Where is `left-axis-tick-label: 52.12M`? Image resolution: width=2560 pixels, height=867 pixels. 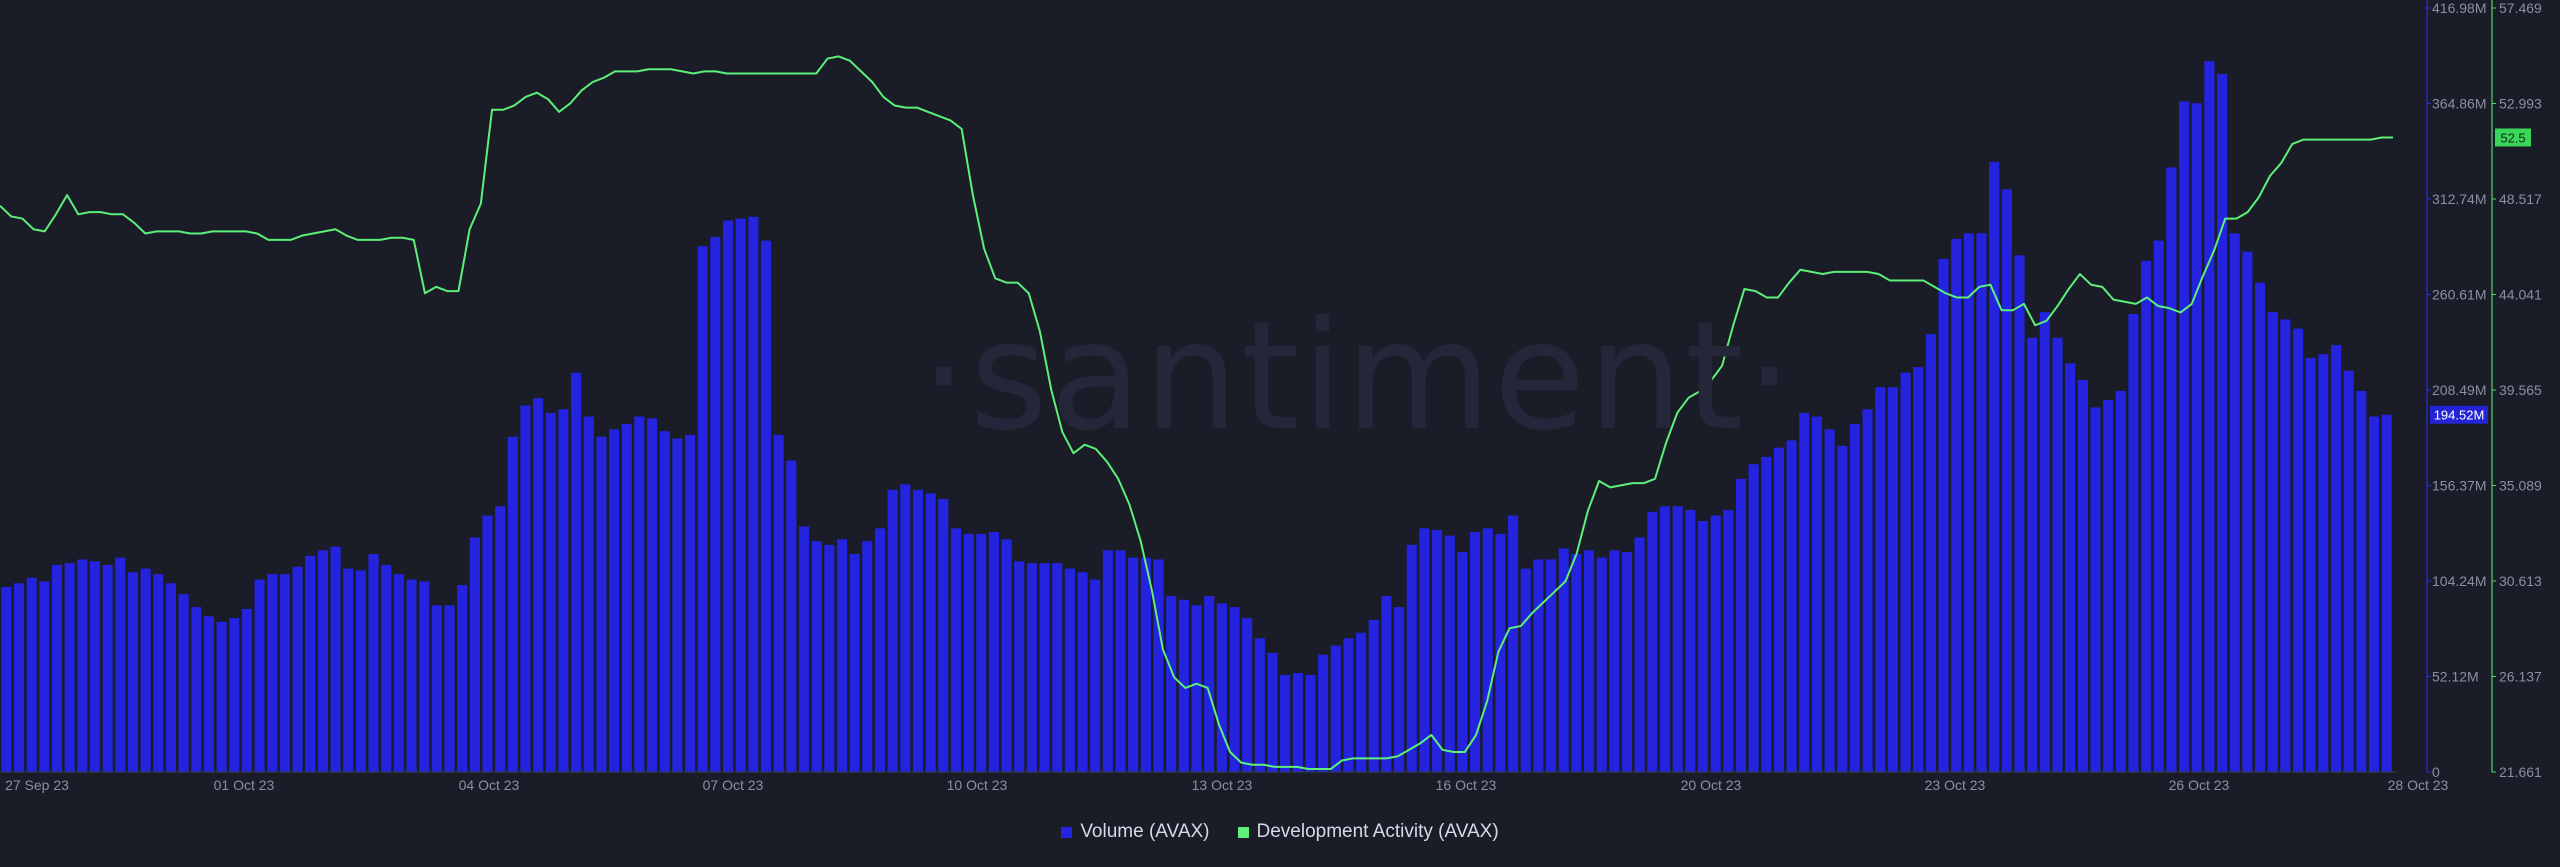
left-axis-tick-label: 52.12M is located at coordinates (2455, 677).